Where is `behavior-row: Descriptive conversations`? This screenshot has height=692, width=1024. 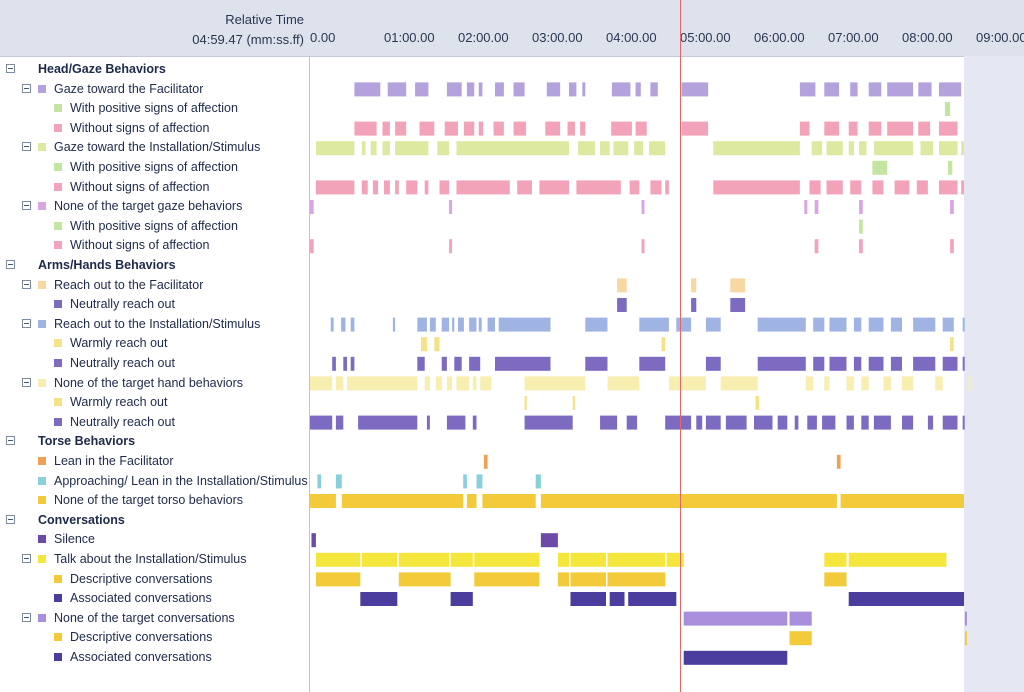
behavior-row: Descriptive conversations is located at coordinates (154, 637).